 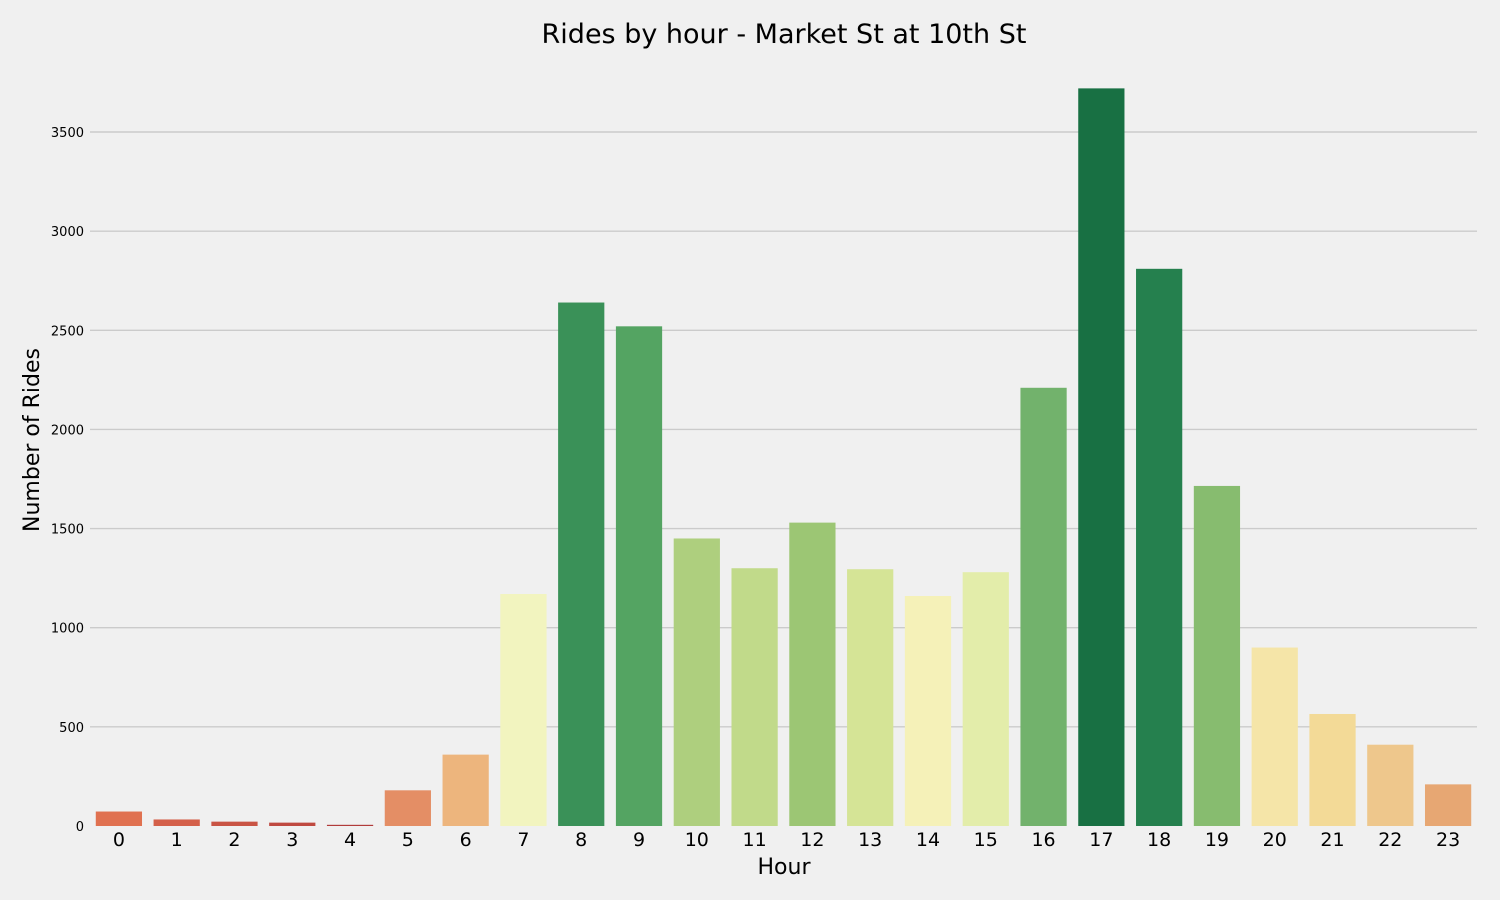 What do you see at coordinates (1101, 840) in the screenshot?
I see `x-tick-label: 17` at bounding box center [1101, 840].